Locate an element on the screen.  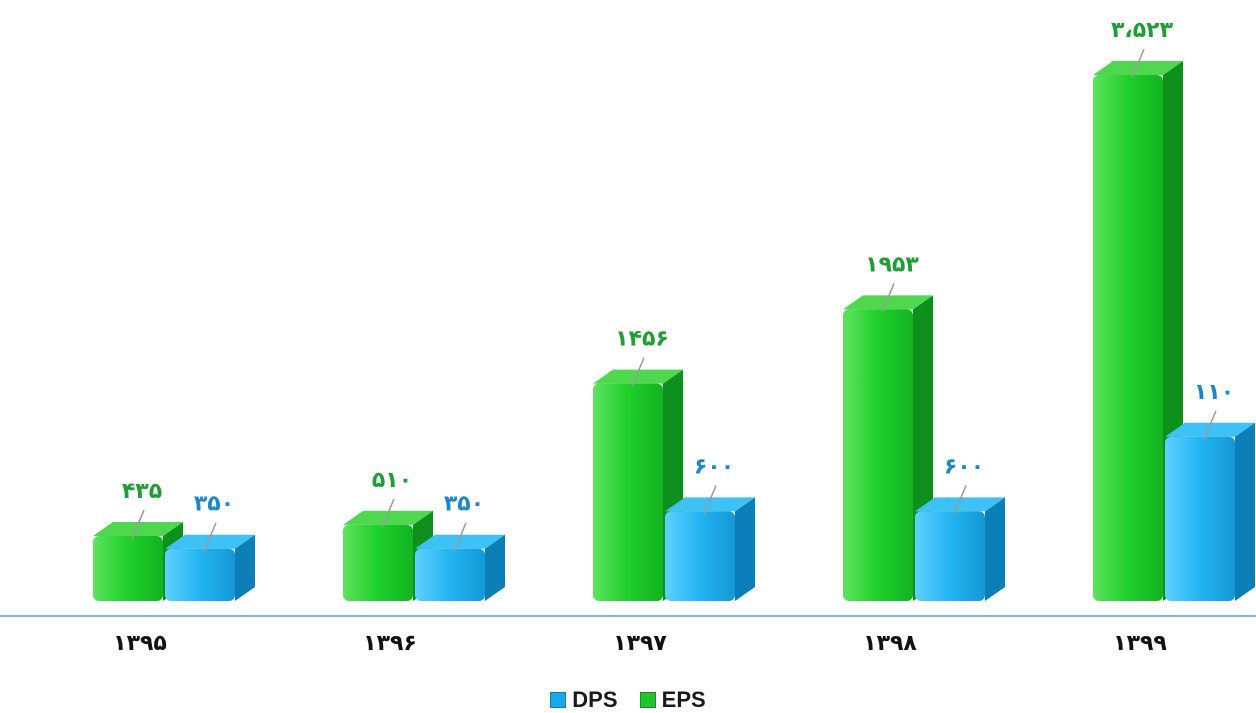
x-tick-label-4: ۱۳۹۸ is located at coordinates (890, 643).